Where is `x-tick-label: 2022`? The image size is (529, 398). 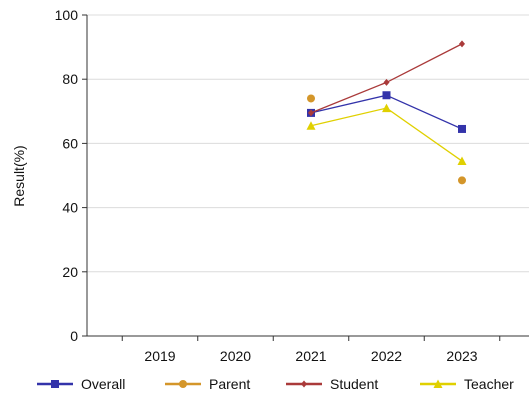 x-tick-label: 2022 is located at coordinates (386, 356).